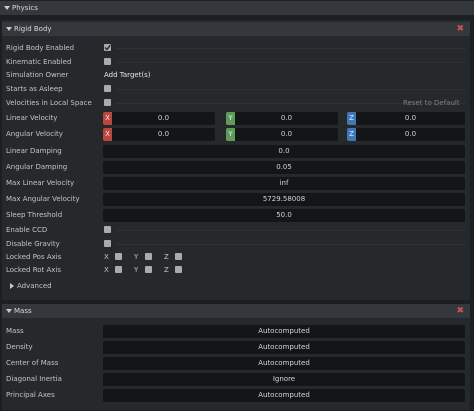 The width and height of the screenshot is (474, 411). I want to click on row-label: Simulation Owner, so click(37, 75).